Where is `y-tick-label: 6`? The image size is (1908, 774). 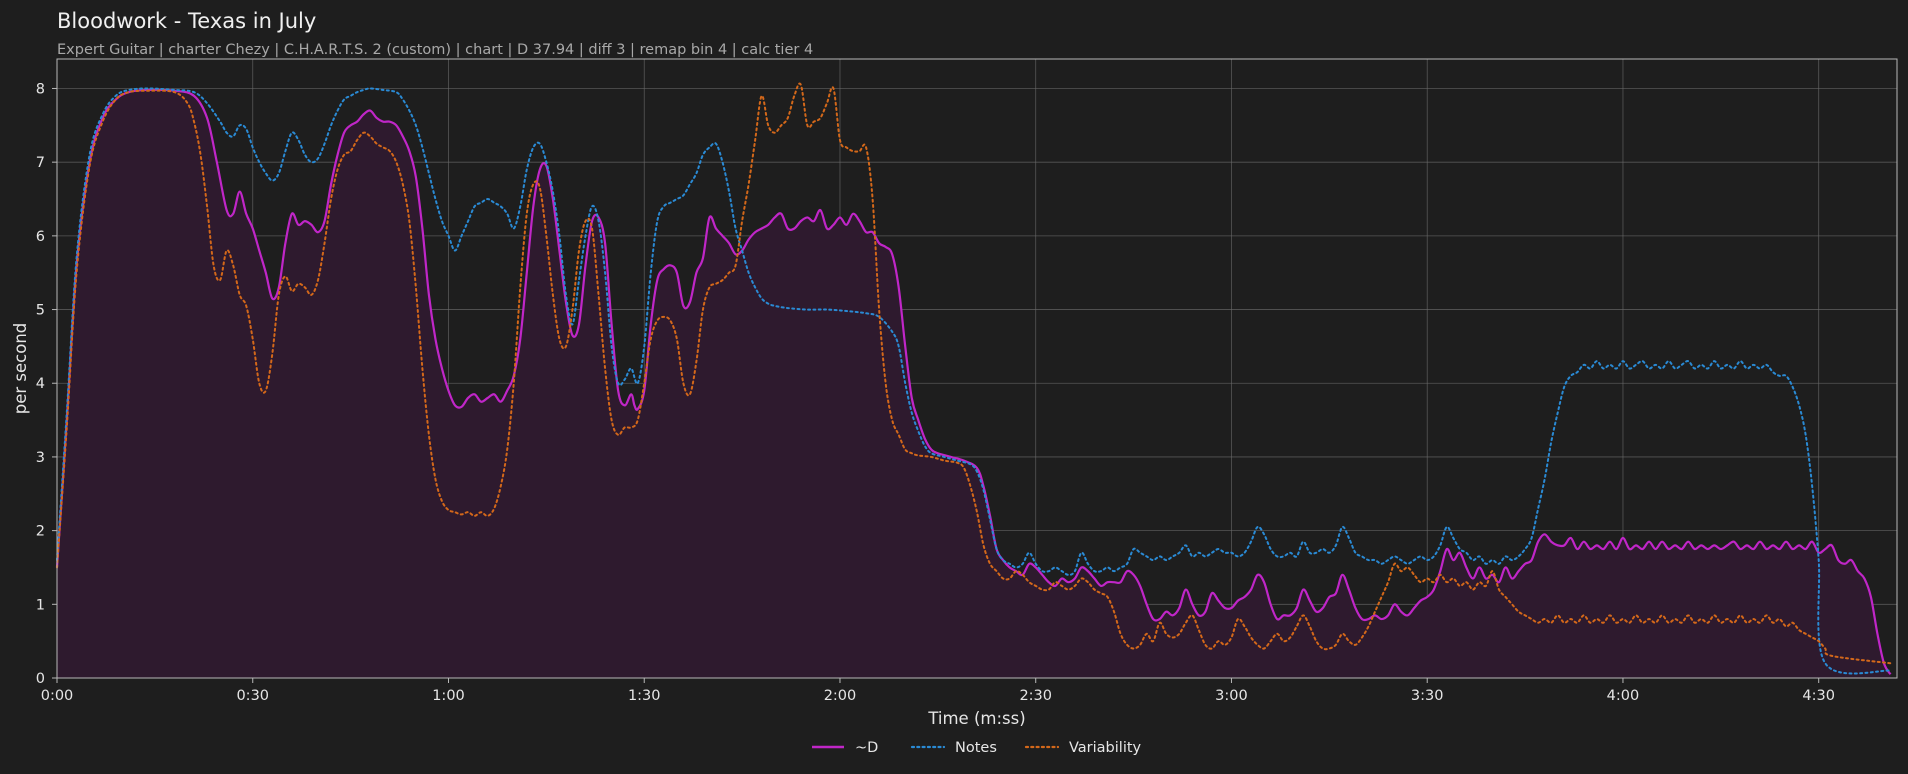
y-tick-label: 6 is located at coordinates (40, 237).